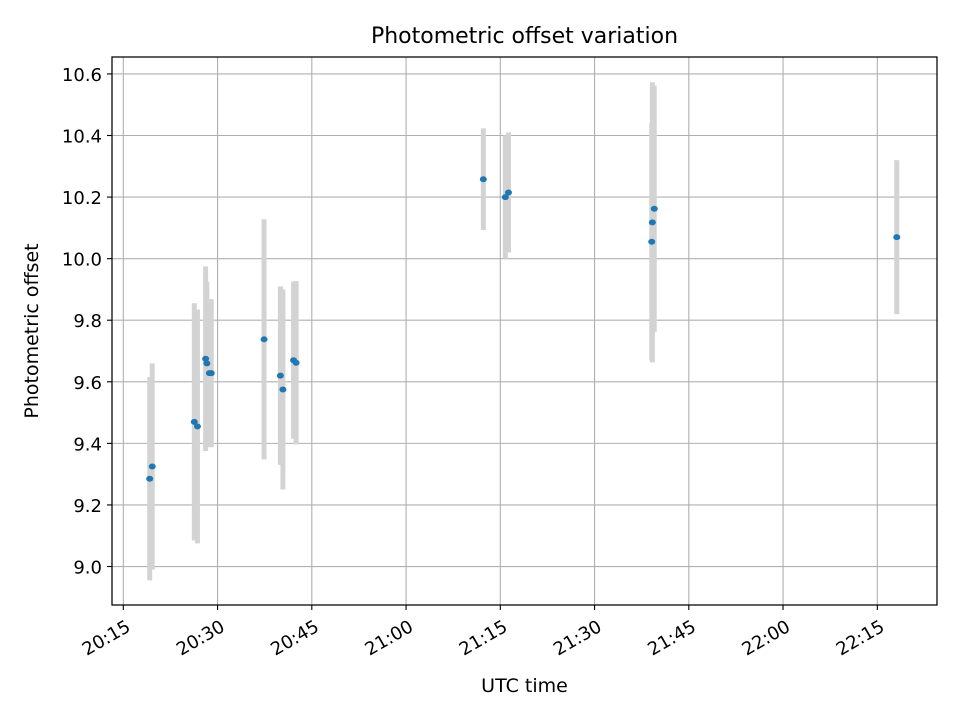 The height and width of the screenshot is (720, 960). Describe the element at coordinates (87, 444) in the screenshot. I see `y-tick-label: 9.4` at that location.